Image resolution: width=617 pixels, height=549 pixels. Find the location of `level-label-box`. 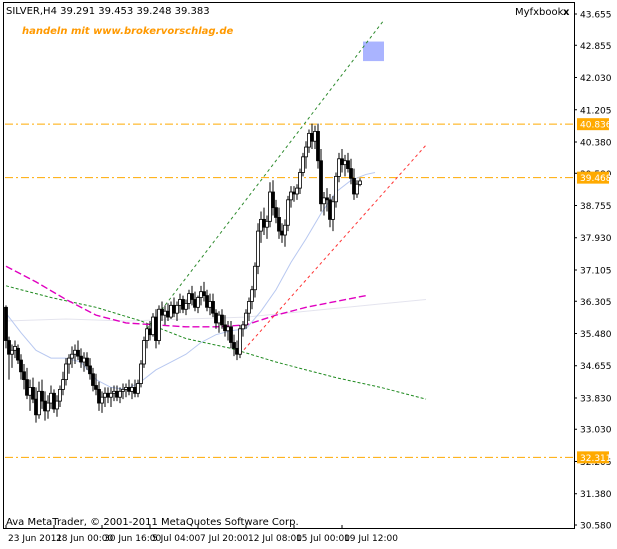

level-label-box is located at coordinates (593, 457).